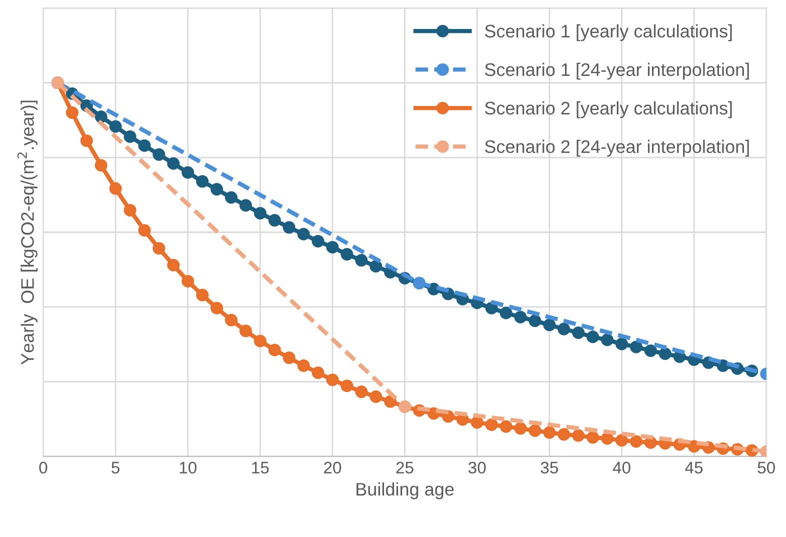  Describe the element at coordinates (43, 468) in the screenshot. I see `x-tick-label: 0` at that location.